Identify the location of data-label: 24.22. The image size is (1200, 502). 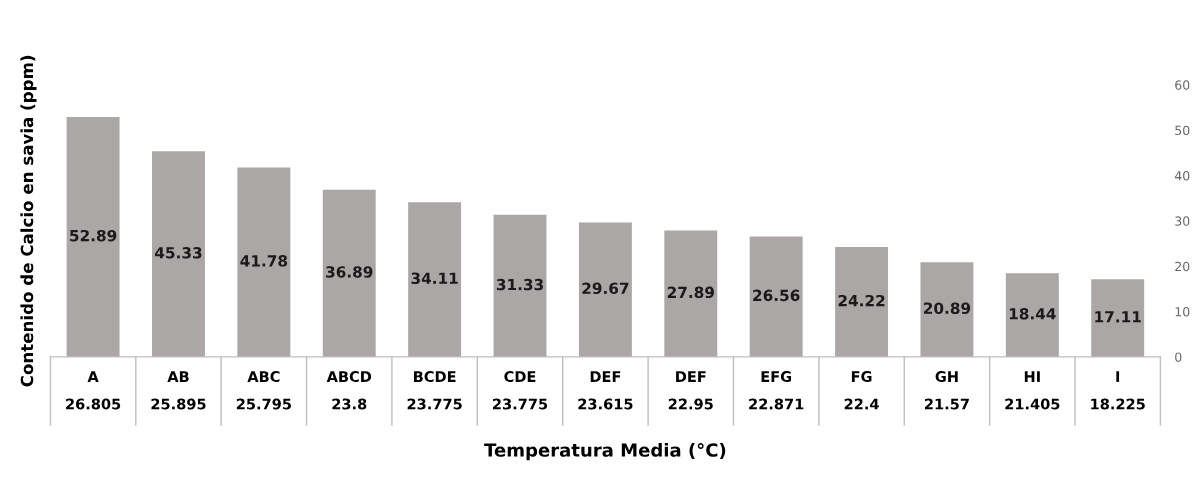
(861, 300).